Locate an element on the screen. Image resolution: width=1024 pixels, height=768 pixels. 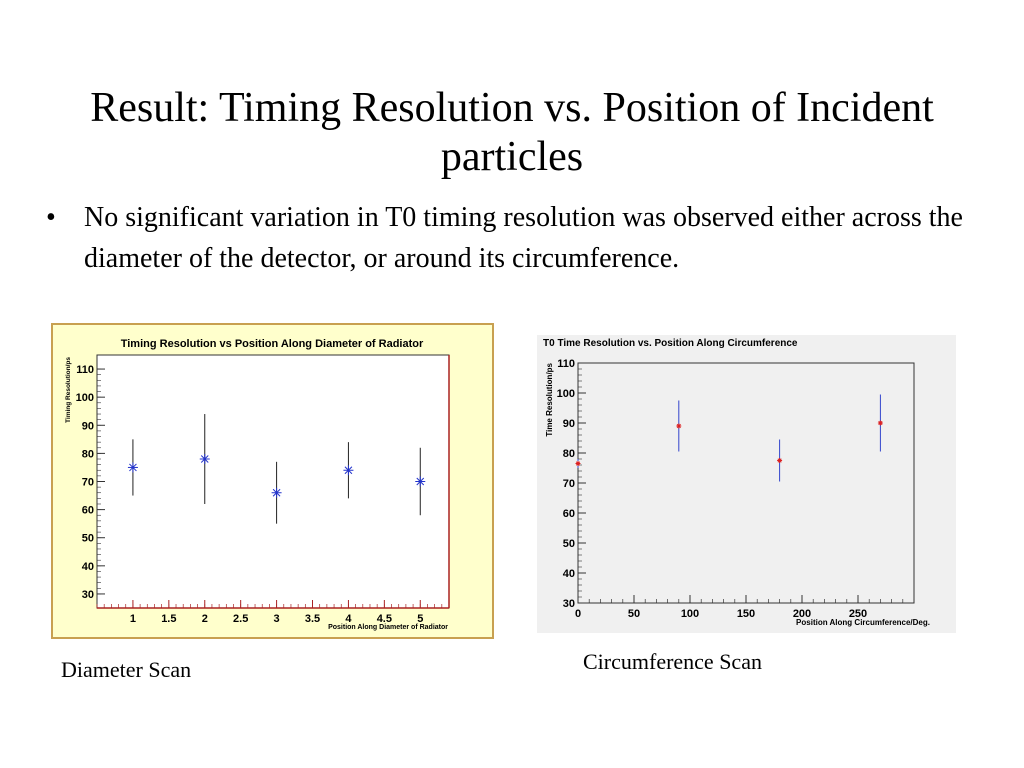
diameter-scan-caption: Diameter Scan is located at coordinates (126, 669).